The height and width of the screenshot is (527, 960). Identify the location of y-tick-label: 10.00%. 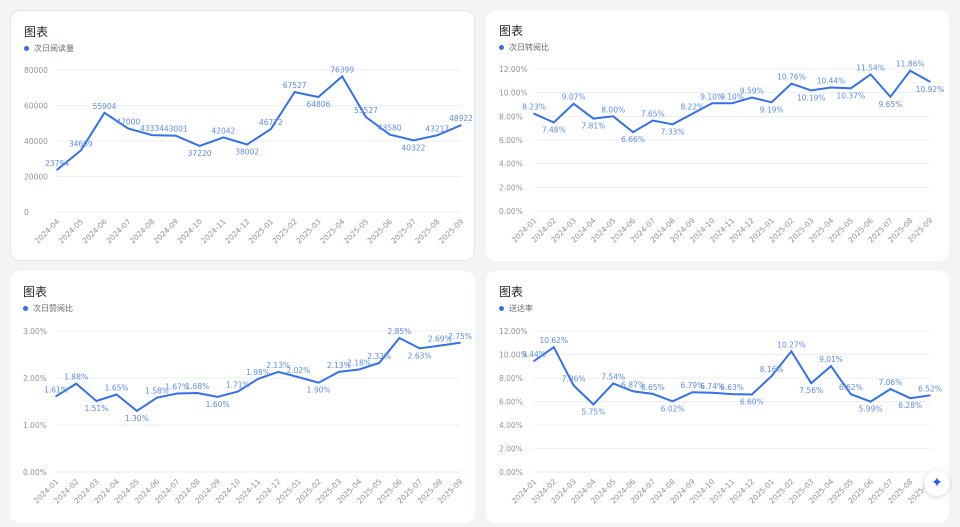
(513, 355).